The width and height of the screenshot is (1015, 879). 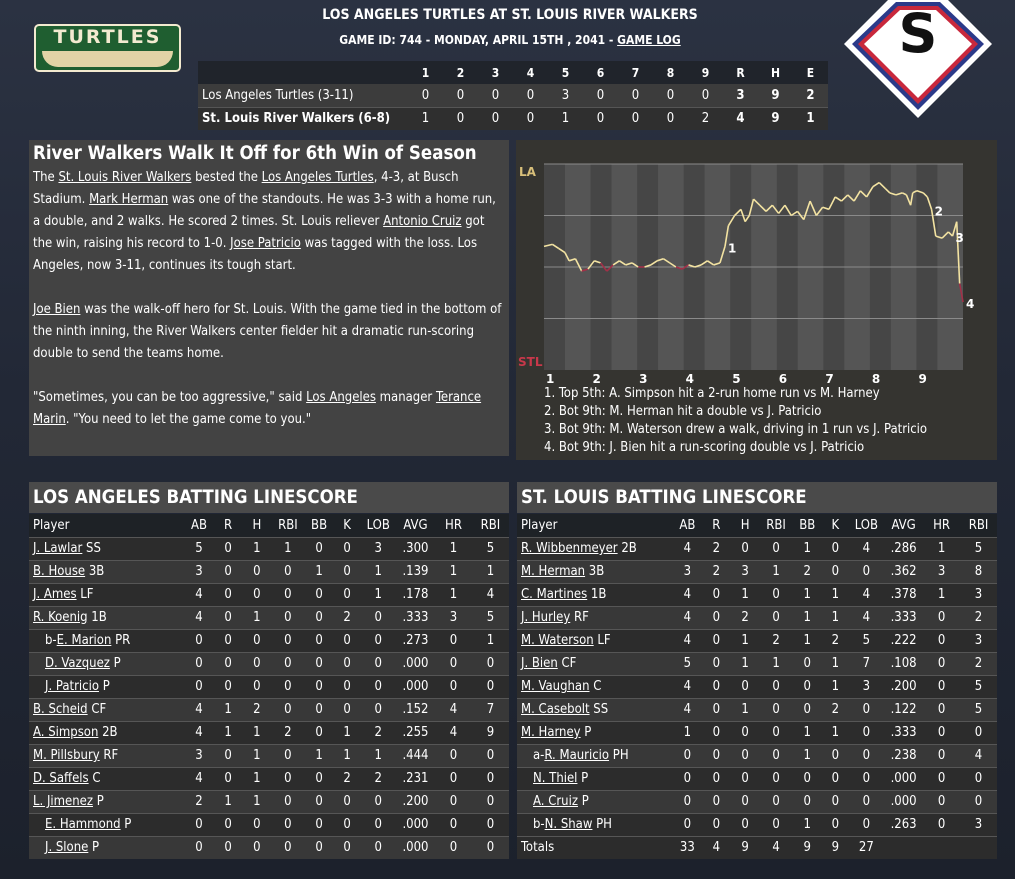 What do you see at coordinates (61, 778) in the screenshot?
I see `player-link: D. Saffels` at bounding box center [61, 778].